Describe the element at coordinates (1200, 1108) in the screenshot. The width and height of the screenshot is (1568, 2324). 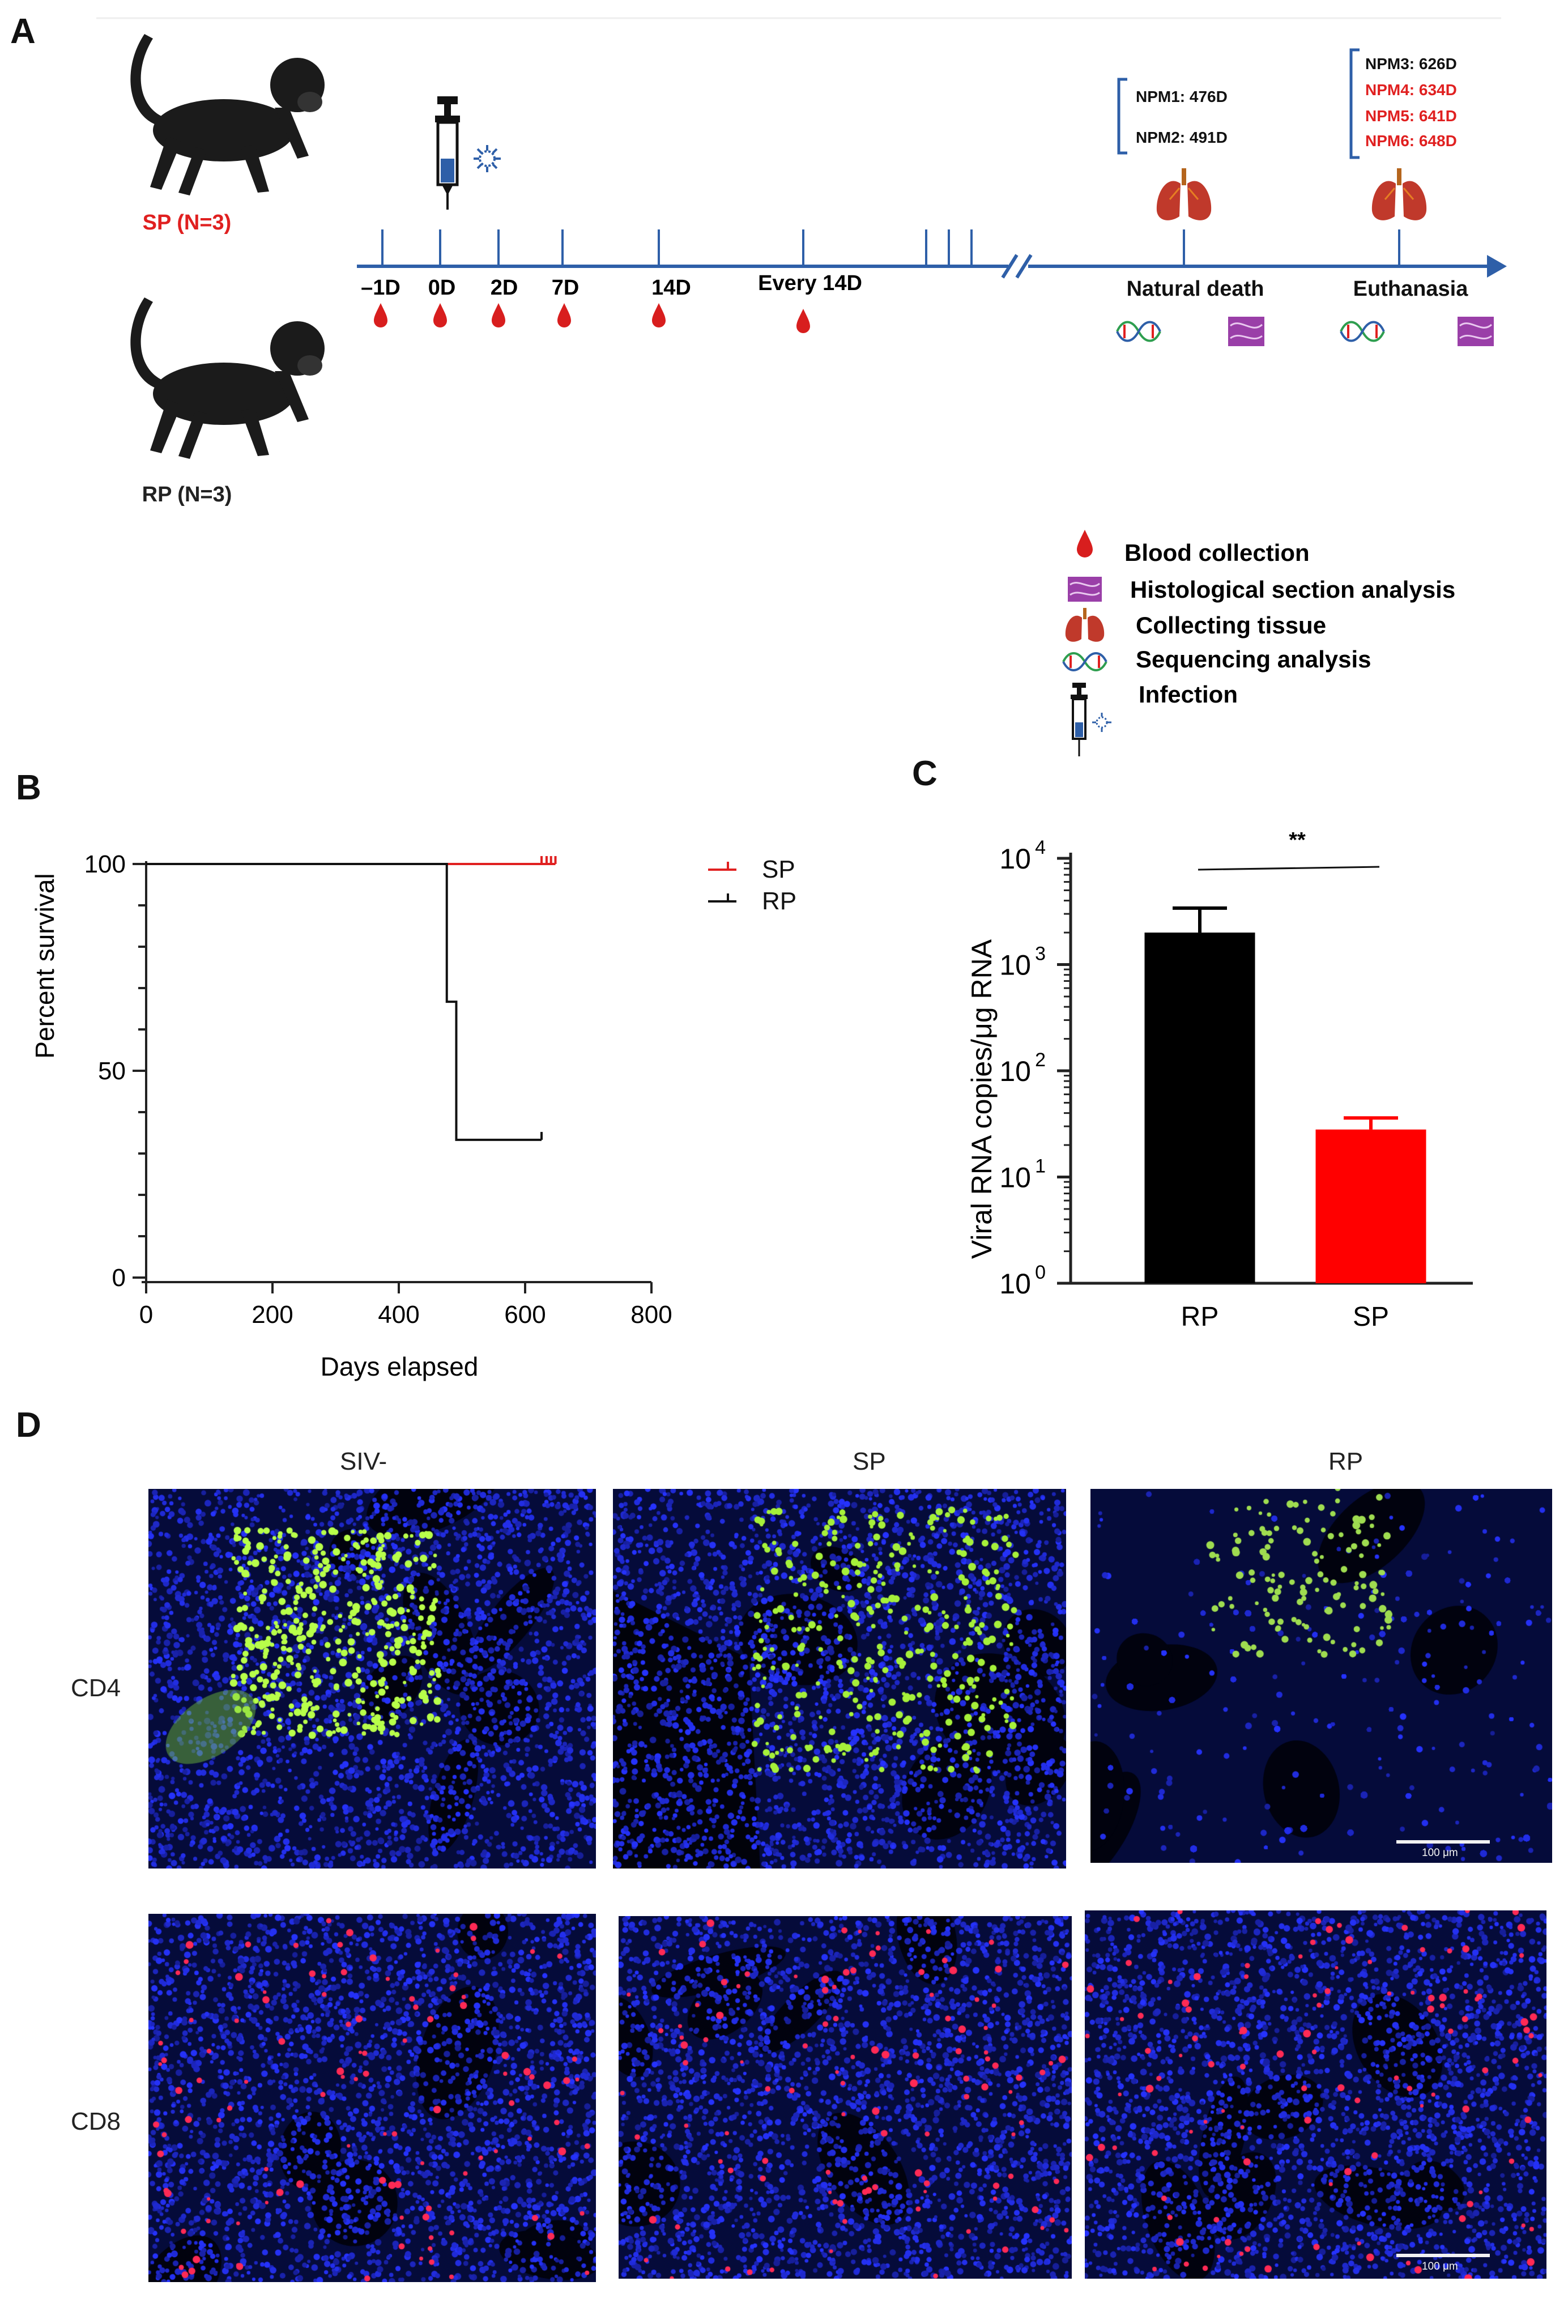
I see `bar-rp` at that location.